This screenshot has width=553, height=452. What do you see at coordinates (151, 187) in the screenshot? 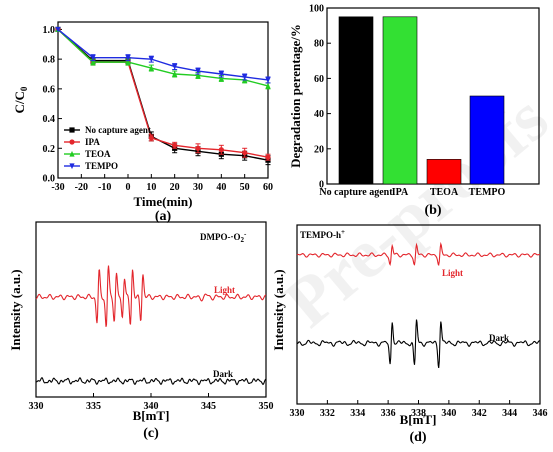
I see `panel-a-xtick-label: 10` at bounding box center [151, 187].